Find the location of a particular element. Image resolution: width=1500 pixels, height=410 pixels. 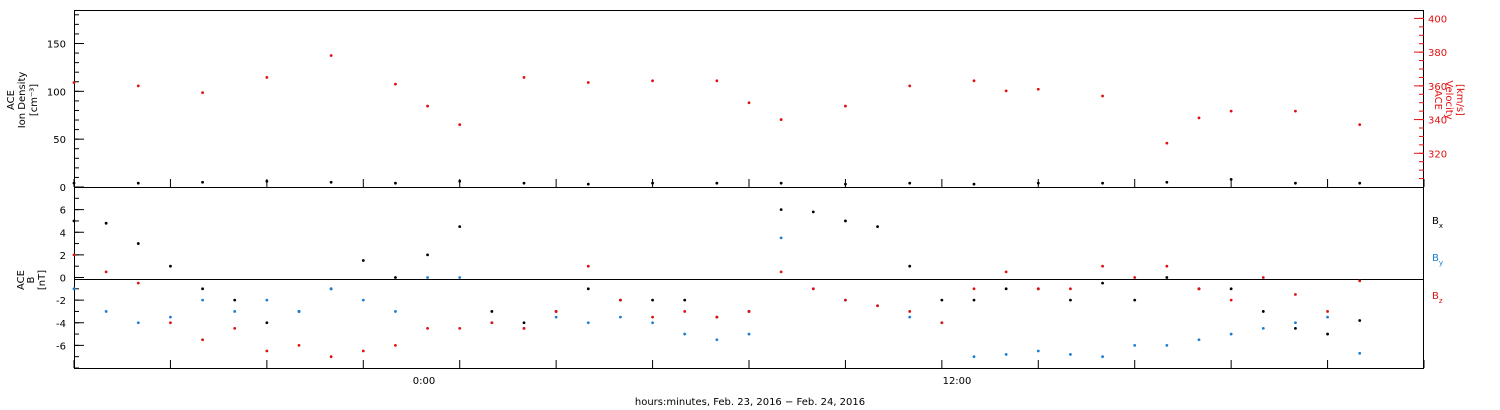

bottom-ytick-label-6: 6 is located at coordinates (63, 211).